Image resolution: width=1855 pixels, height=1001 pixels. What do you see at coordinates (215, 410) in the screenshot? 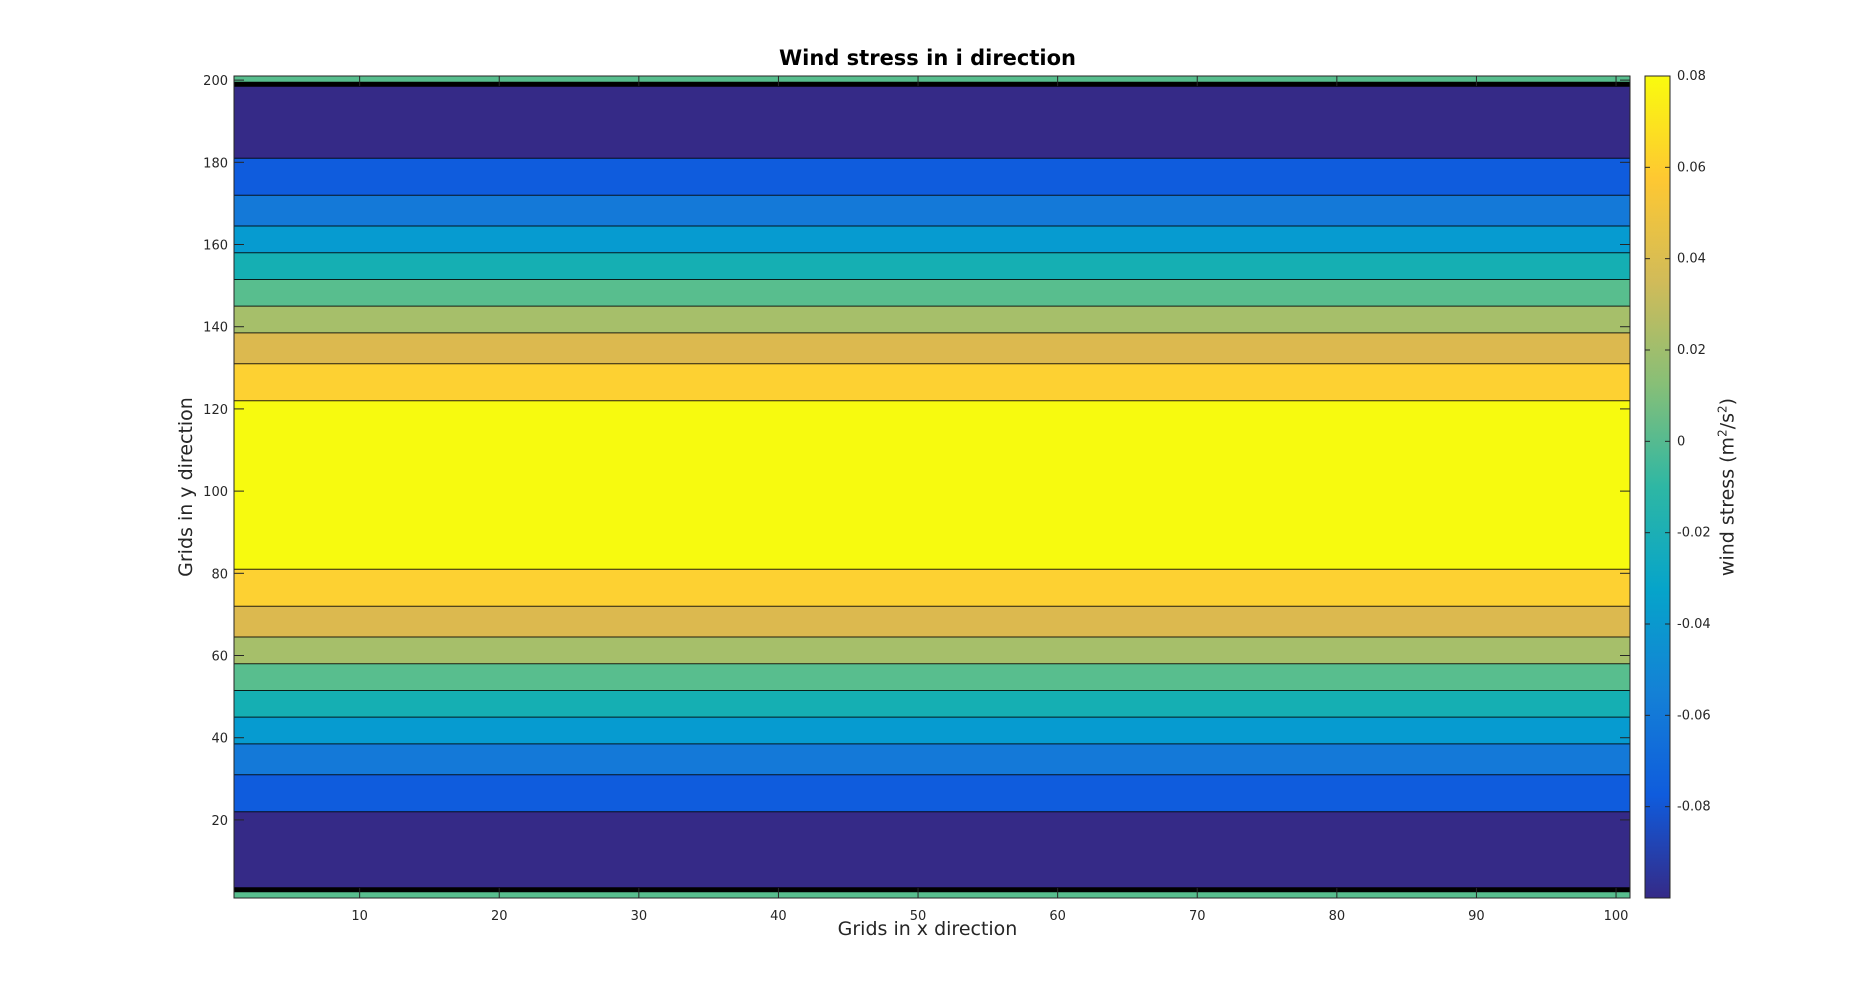
I see `y-tick-label-5: 120` at bounding box center [215, 410].